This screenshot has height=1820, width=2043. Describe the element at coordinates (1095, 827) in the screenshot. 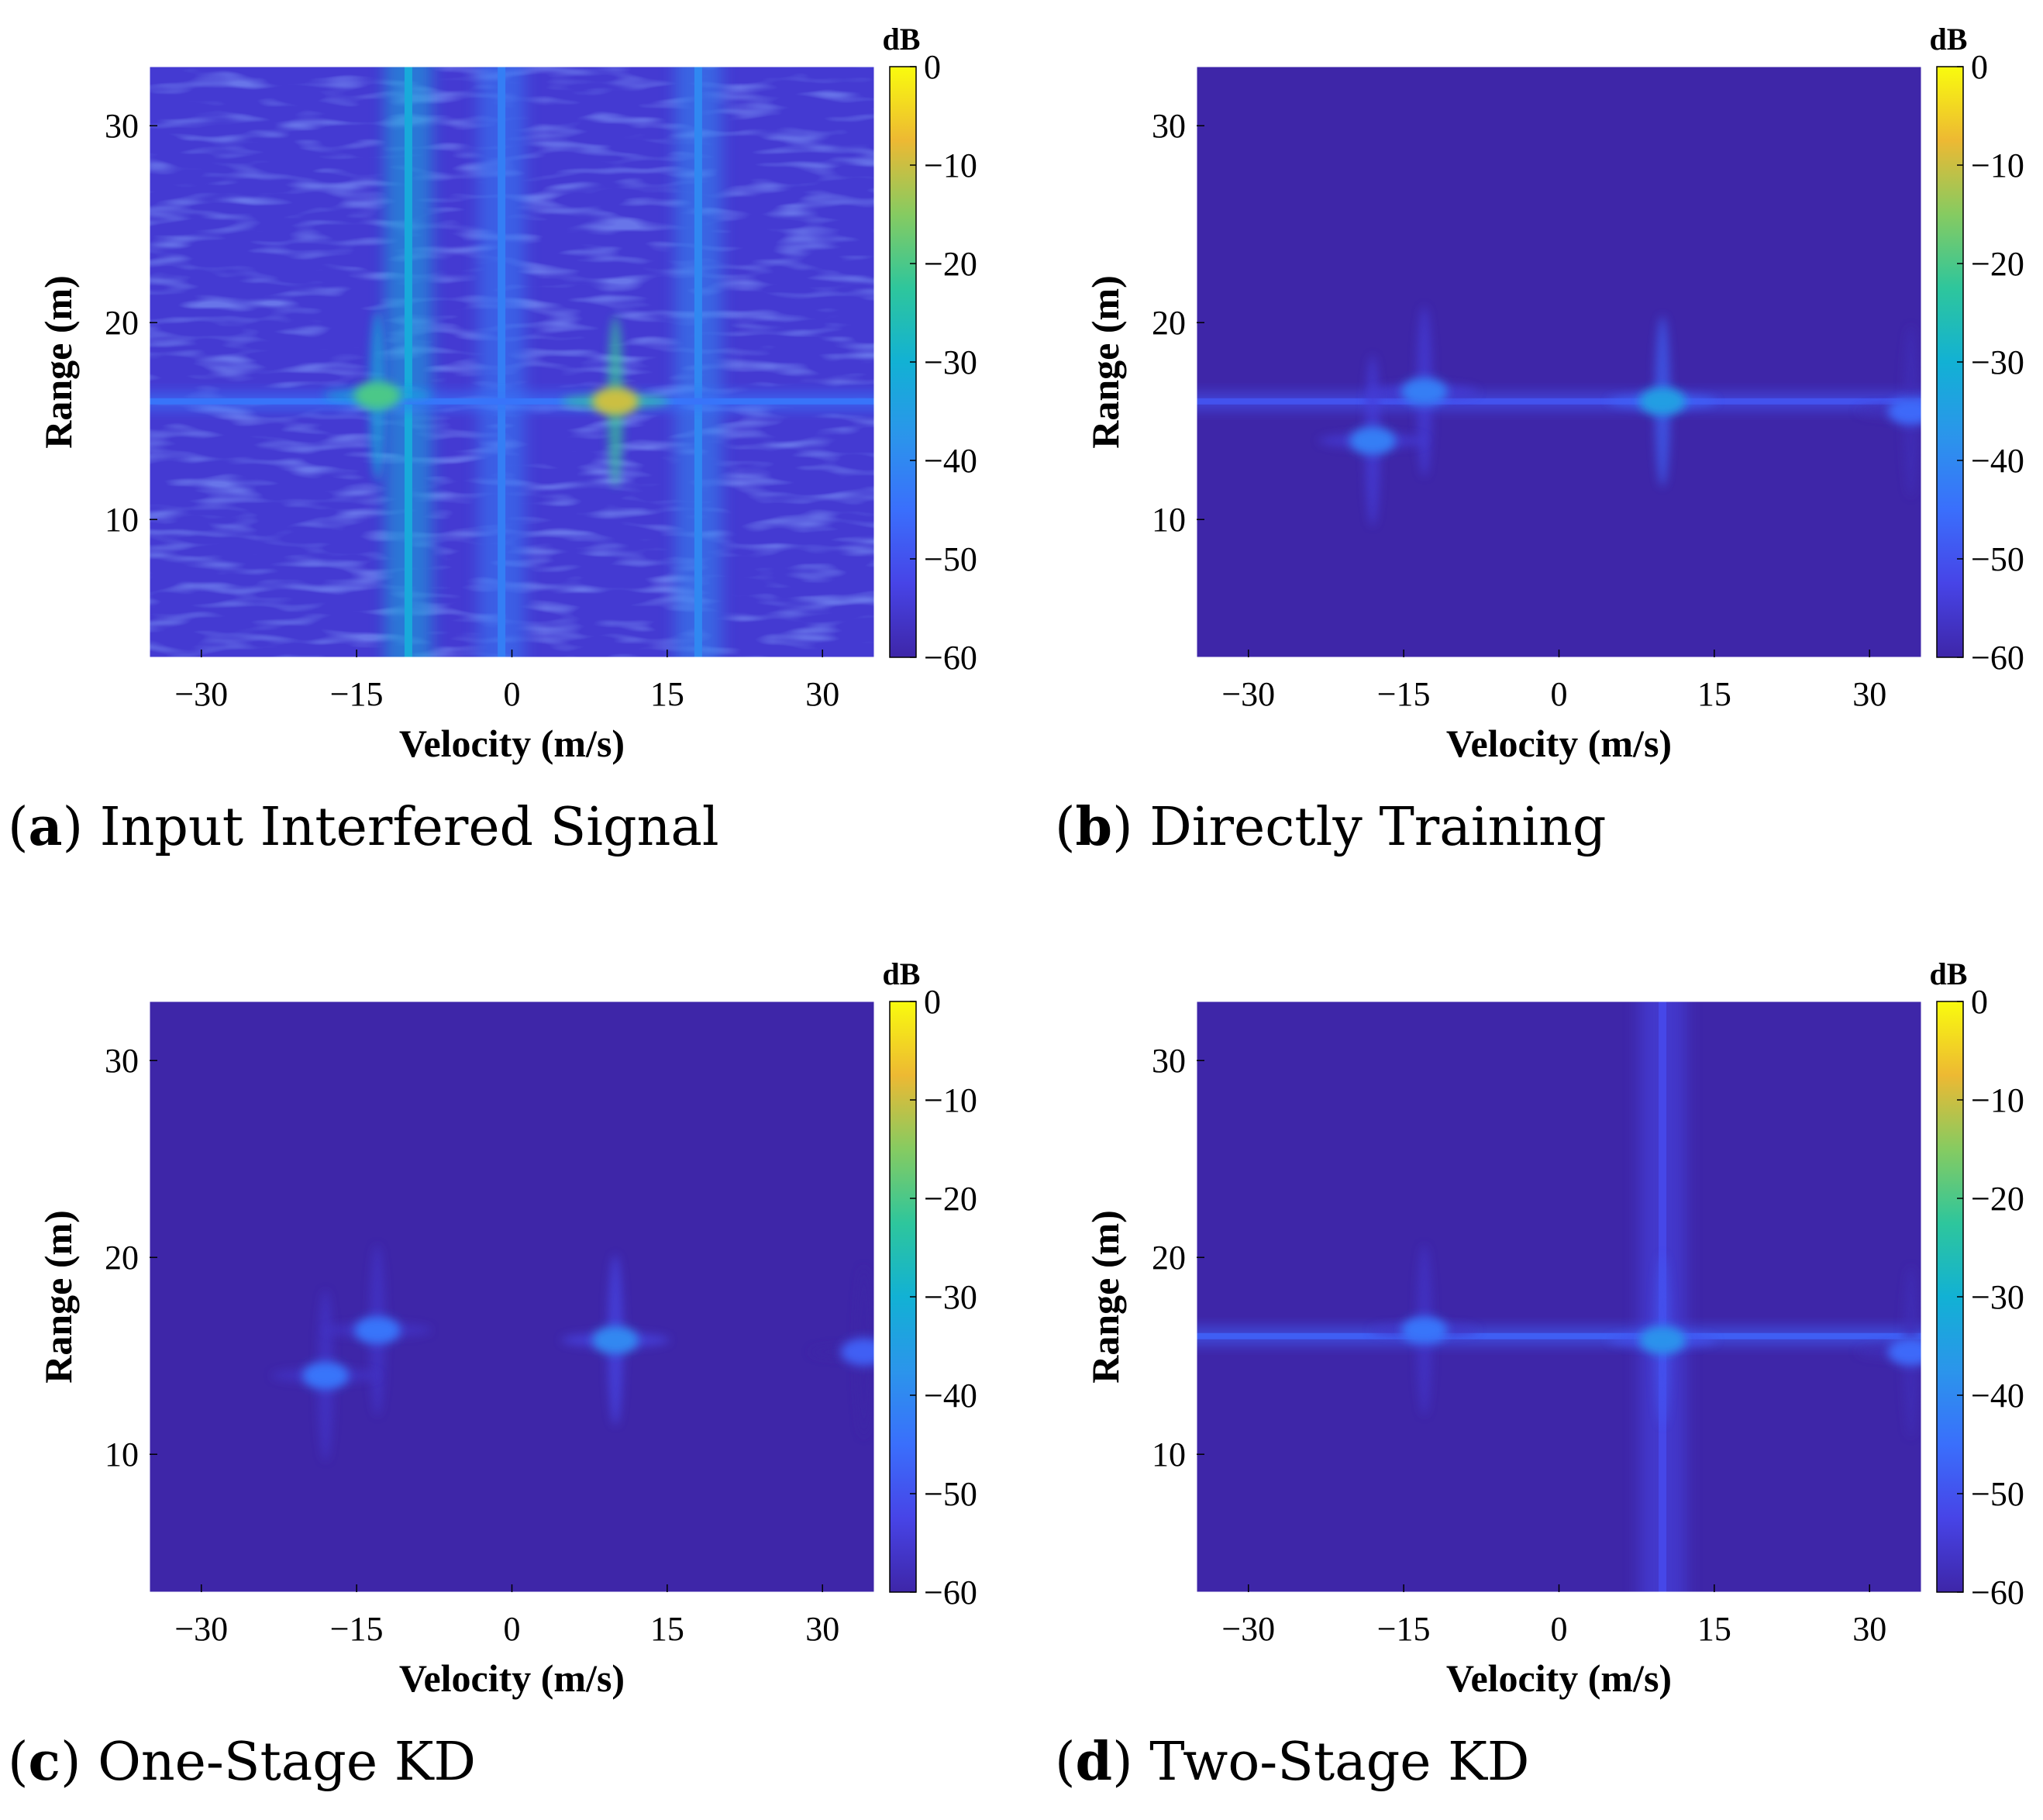

I see `caption-letter: b` at that location.